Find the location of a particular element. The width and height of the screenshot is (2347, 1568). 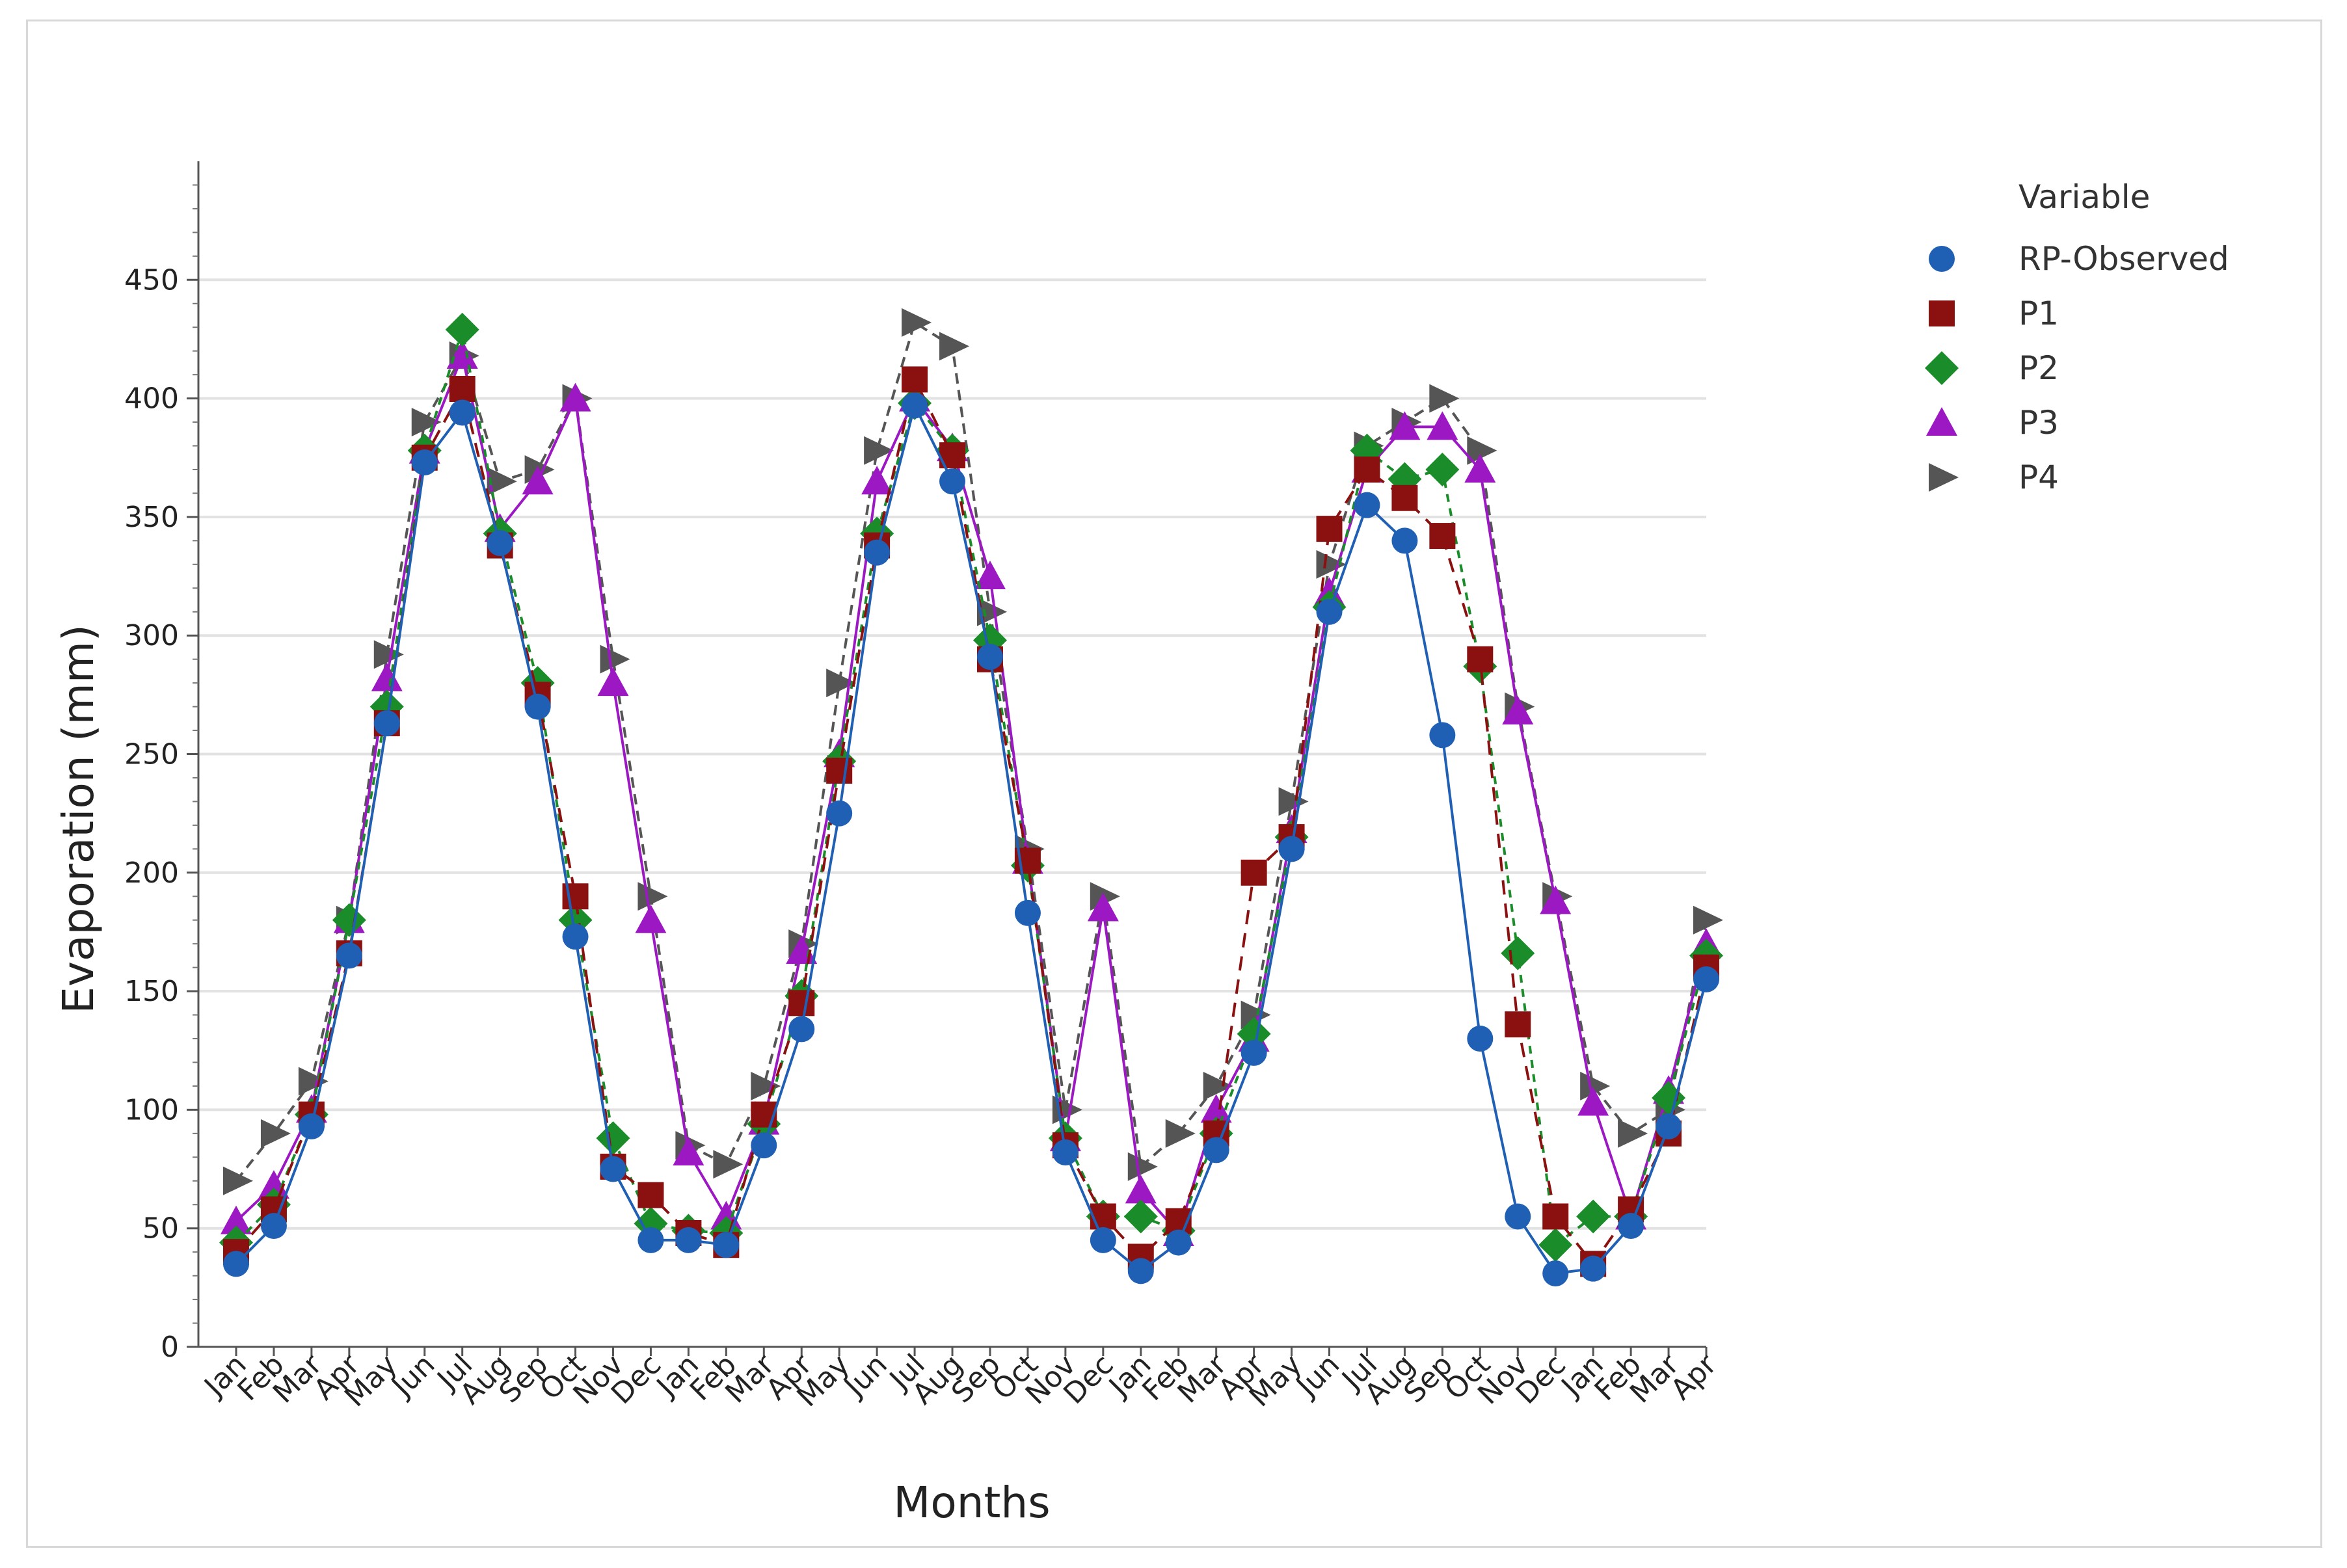

y-tick-label: 0 is located at coordinates (170, 1347).